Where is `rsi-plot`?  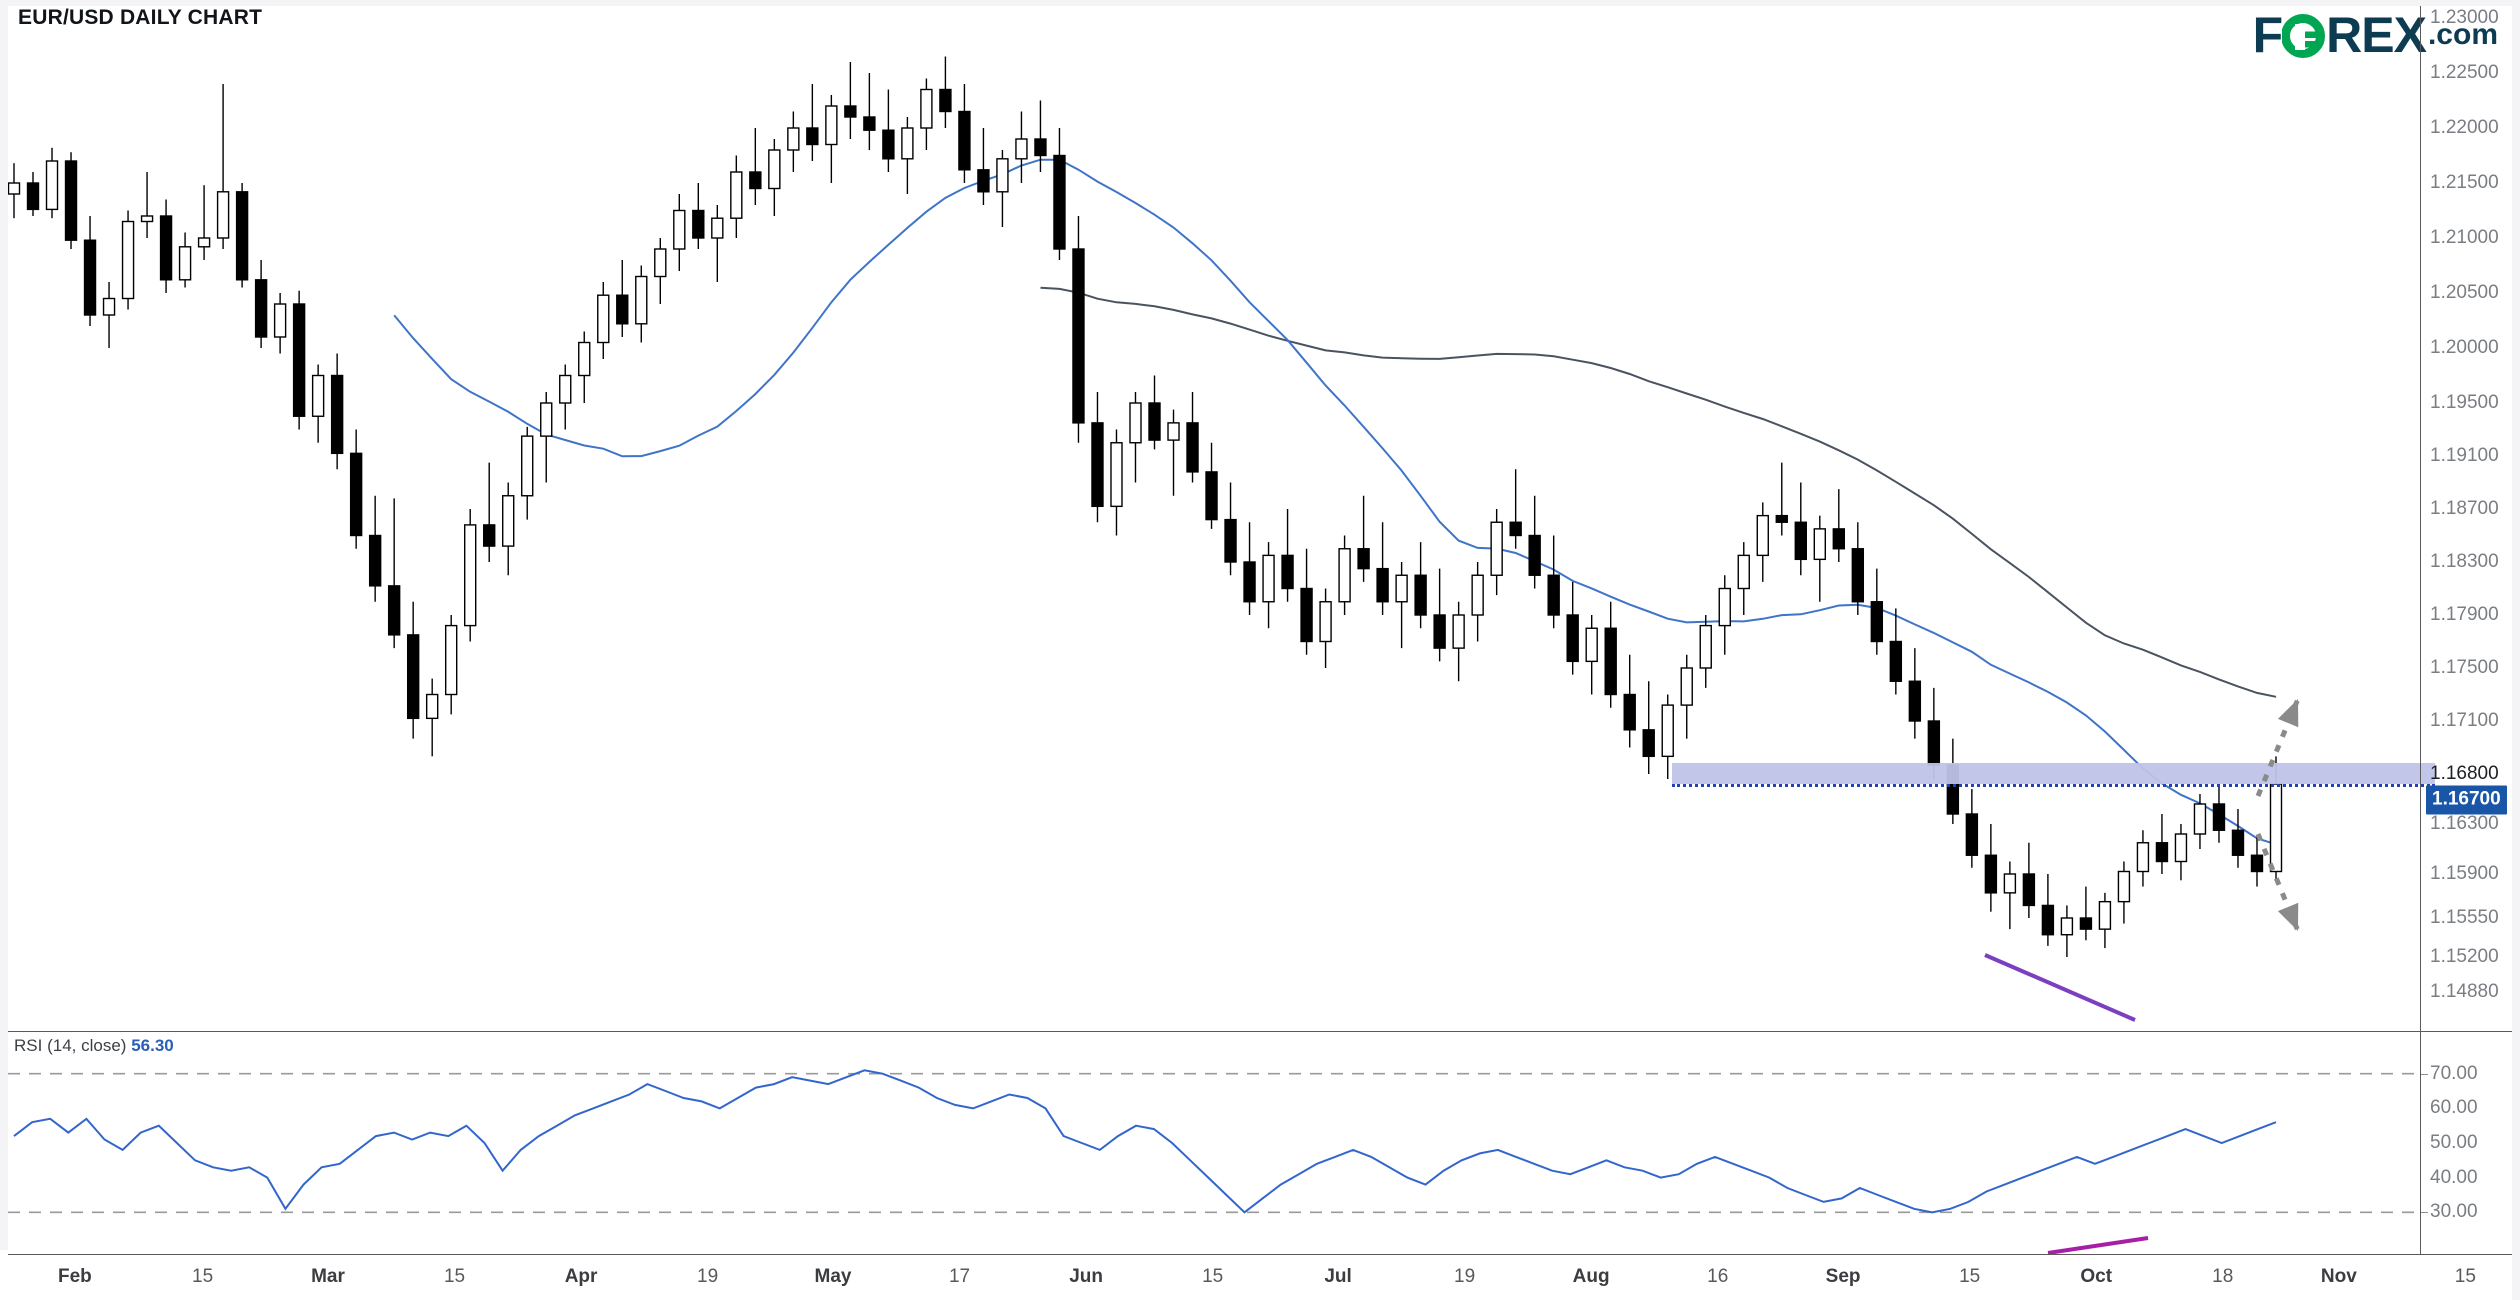 rsi-plot is located at coordinates (1214, 1161).